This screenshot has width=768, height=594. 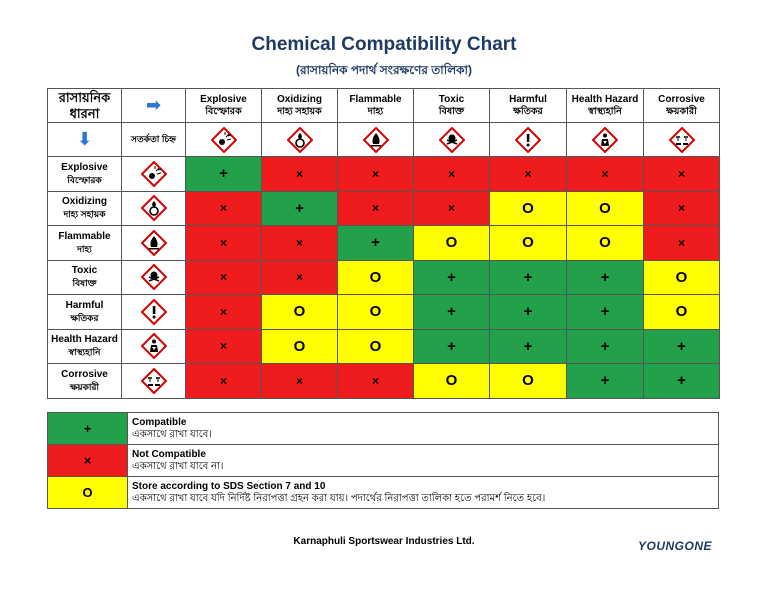 What do you see at coordinates (153, 139) in the screenshot?
I see `warning-symbol-label: সতর্কতা চিহ্ন` at bounding box center [153, 139].